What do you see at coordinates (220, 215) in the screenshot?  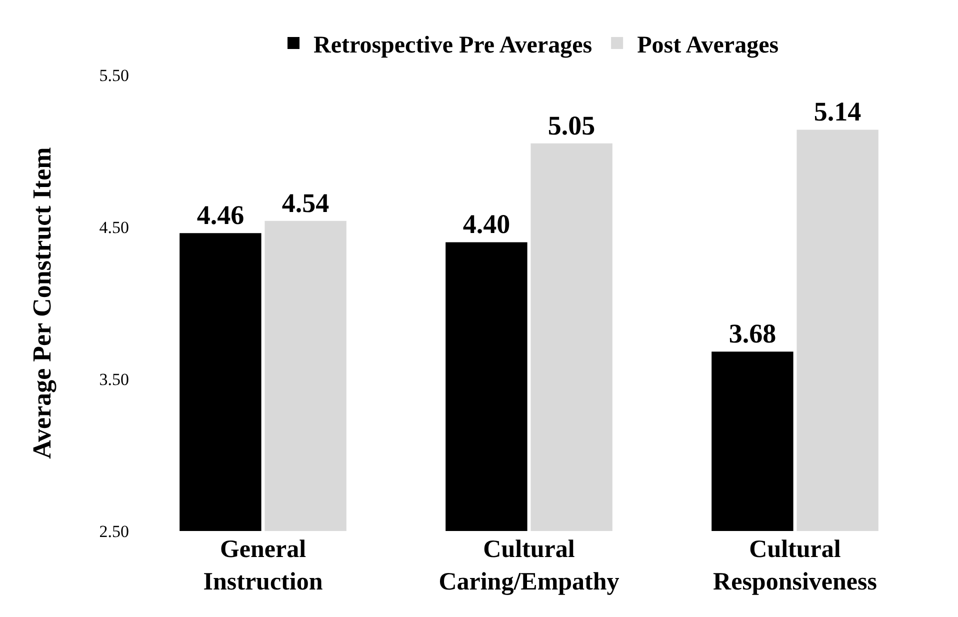 I see `data-label: 4.46` at bounding box center [220, 215].